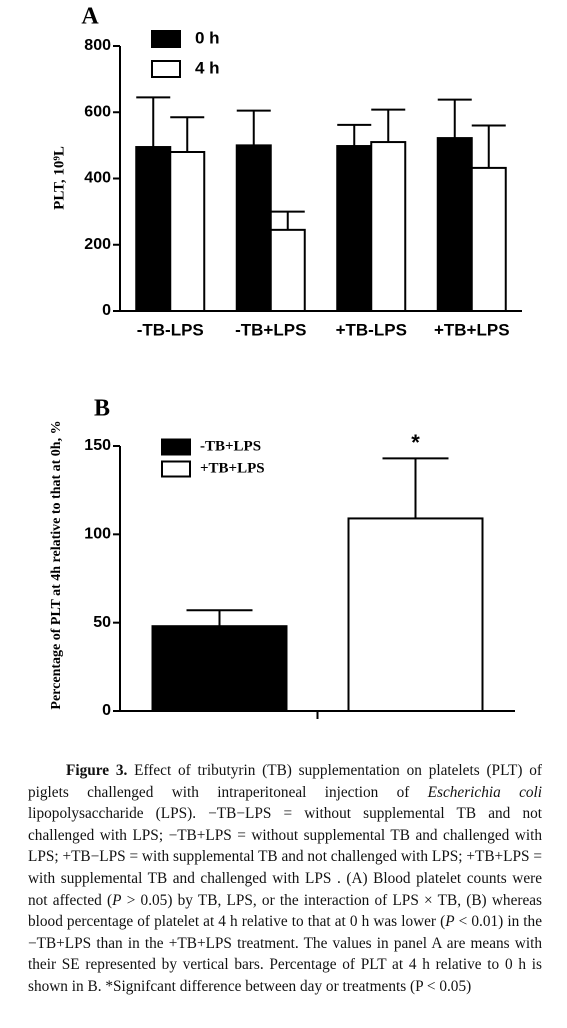  Describe the element at coordinates (97, 45) in the screenshot. I see `y-tick-label: 800` at that location.